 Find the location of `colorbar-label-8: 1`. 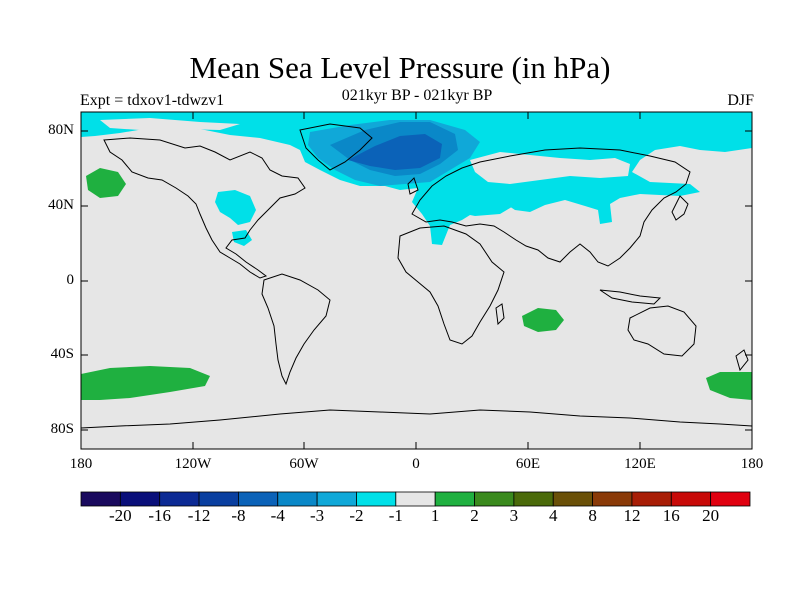

colorbar-label-8: 1 is located at coordinates (435, 515).